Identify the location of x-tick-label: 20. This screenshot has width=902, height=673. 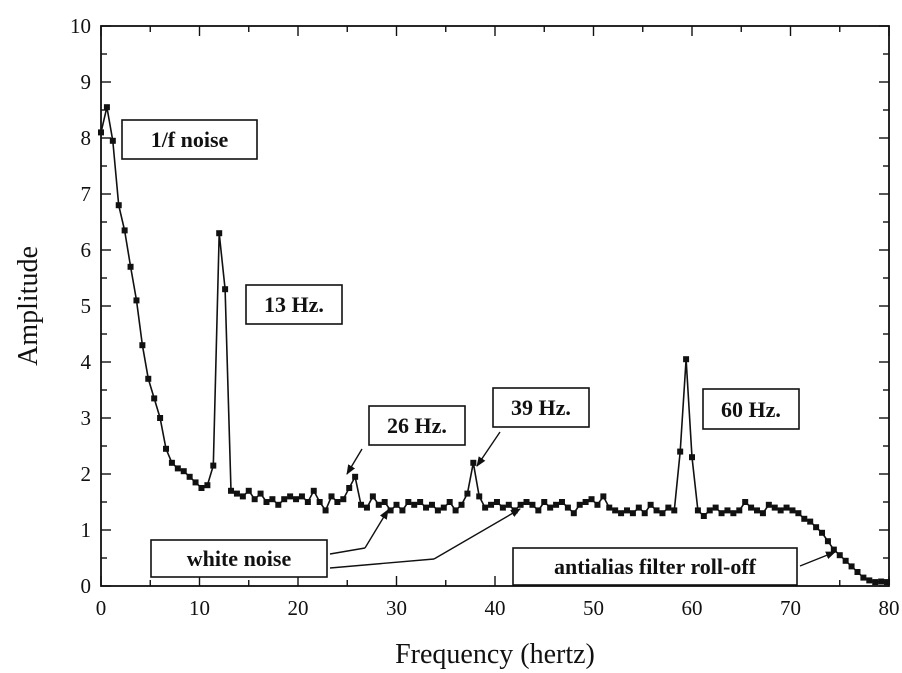
(298, 608).